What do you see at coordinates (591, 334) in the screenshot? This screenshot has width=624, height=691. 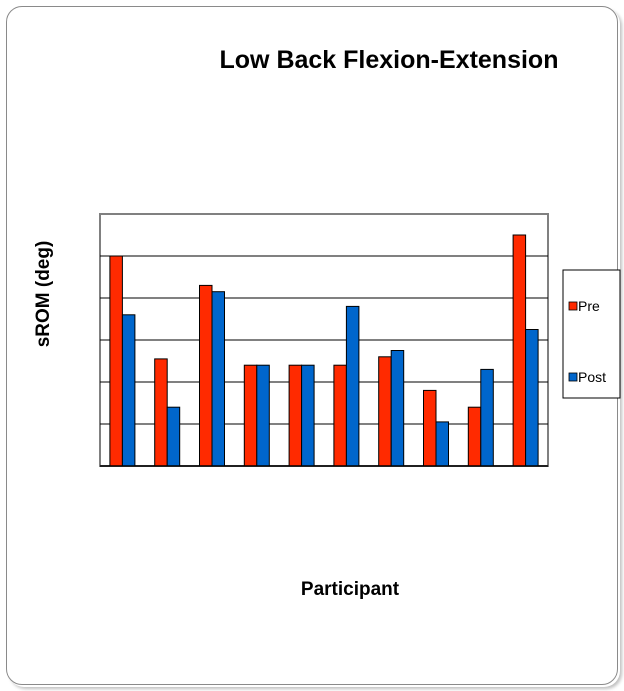 I see `legend: Pre Post` at bounding box center [591, 334].